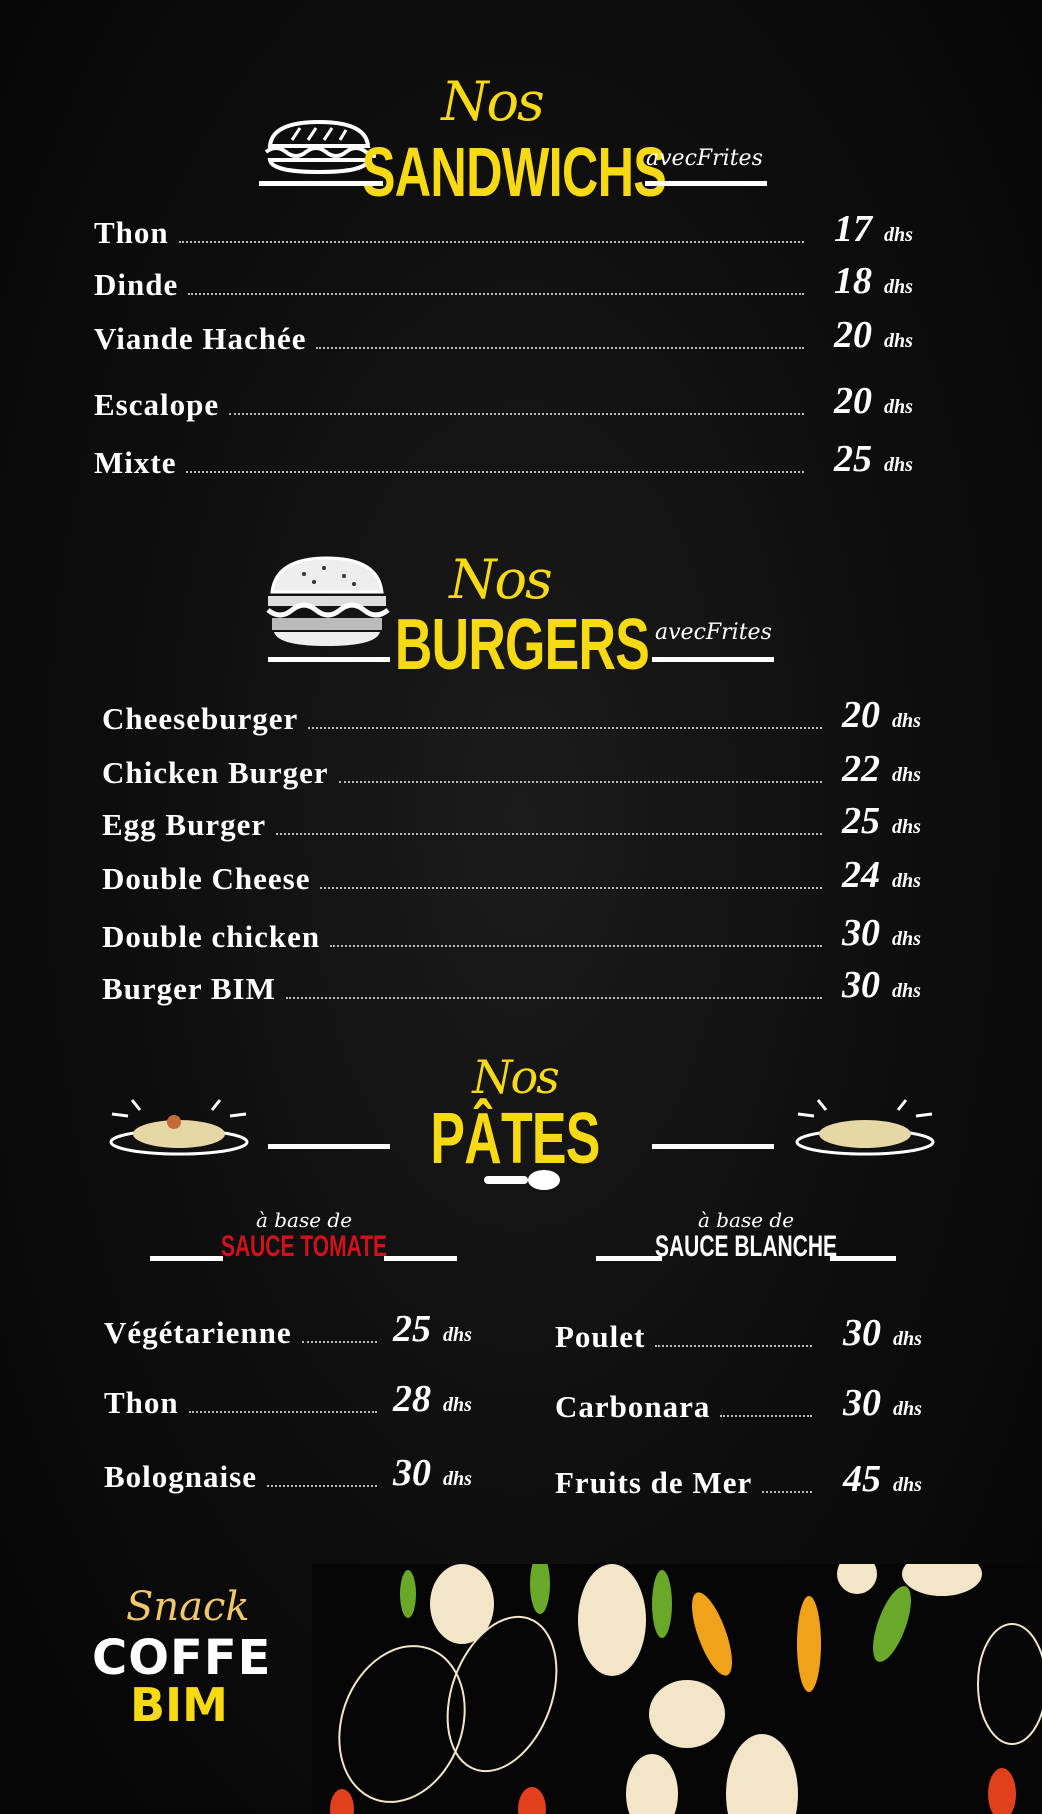 The image size is (1042, 1814). What do you see at coordinates (432, 1399) in the screenshot?
I see `item-price: 28 dhs` at bounding box center [432, 1399].